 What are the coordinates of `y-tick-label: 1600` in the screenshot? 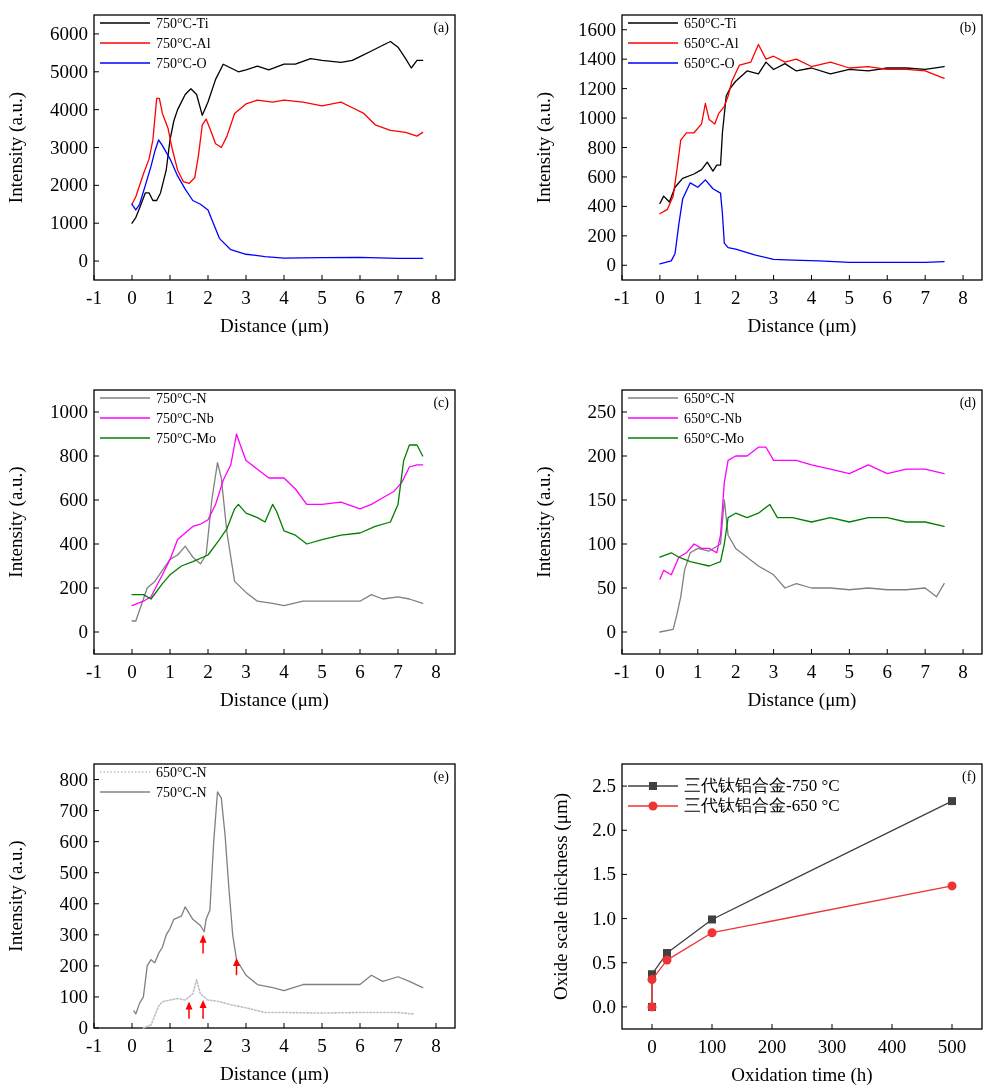 It's located at (597, 29).